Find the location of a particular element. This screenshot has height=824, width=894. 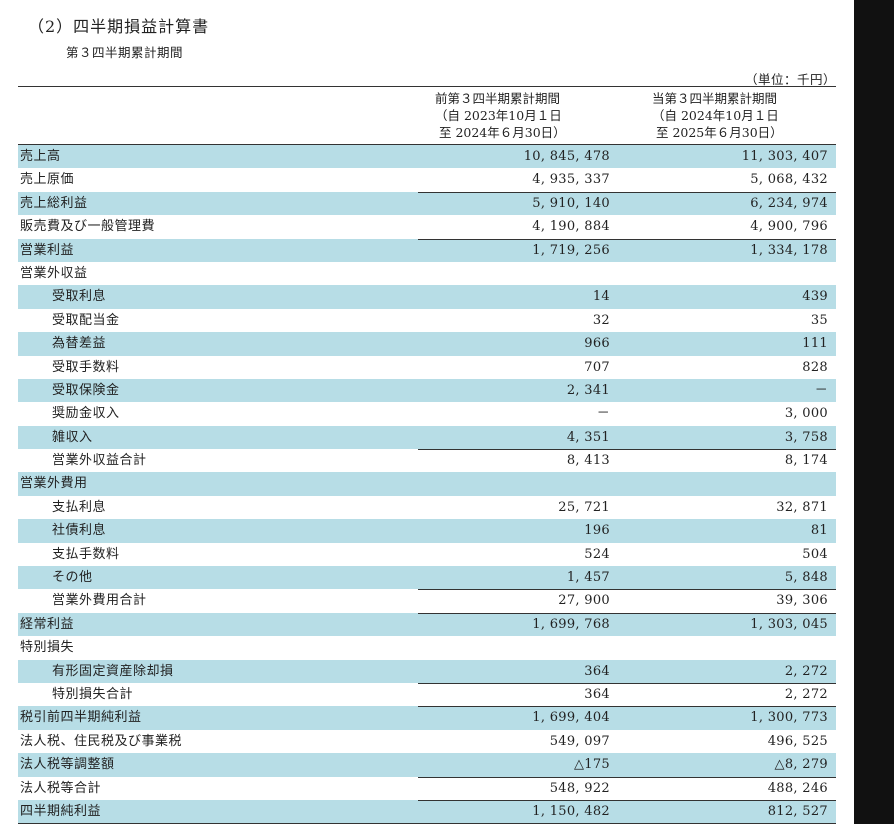

row-label: 売上高 is located at coordinates (40, 156).